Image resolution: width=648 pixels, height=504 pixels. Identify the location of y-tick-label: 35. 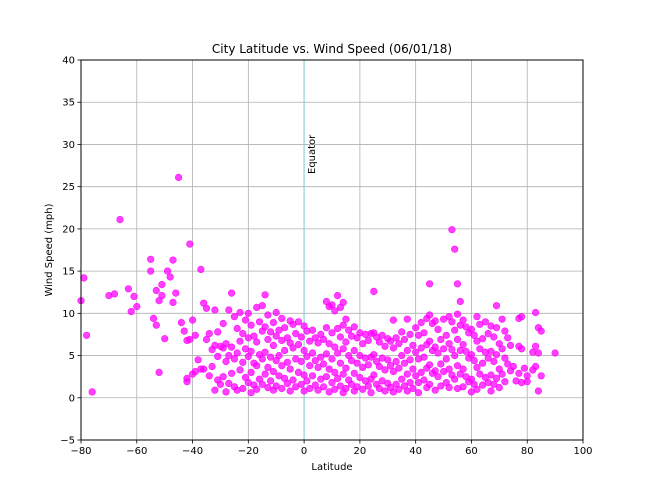
(68, 103).